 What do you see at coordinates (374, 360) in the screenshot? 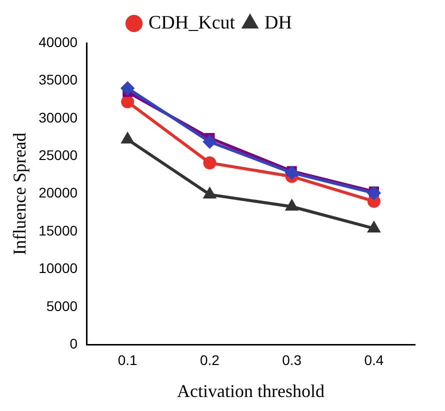
I see `x-tick-label: 0.4` at bounding box center [374, 360].